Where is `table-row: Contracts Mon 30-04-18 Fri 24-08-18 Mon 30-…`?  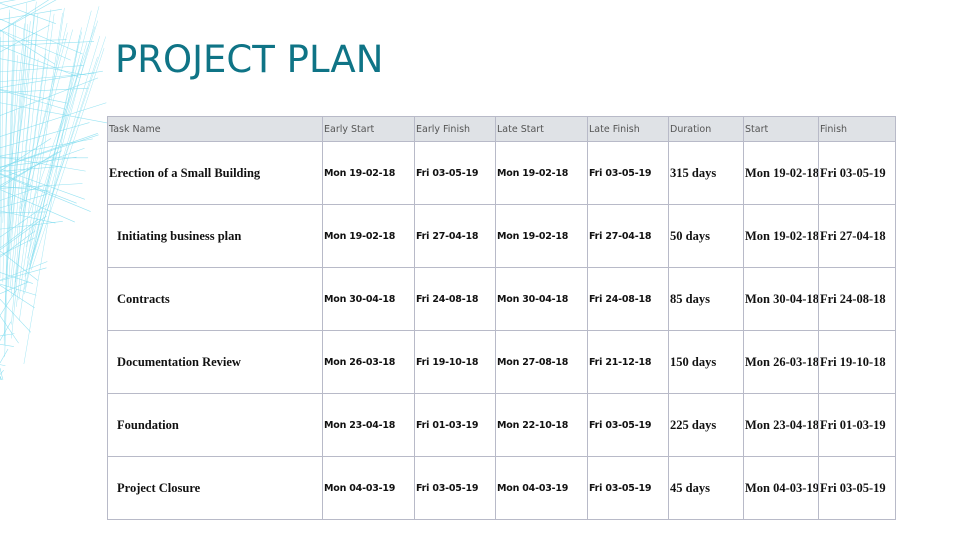
table-row: Contracts Mon 30-04-18 Fri 24-08-18 Mon 30-… is located at coordinates (501, 299).